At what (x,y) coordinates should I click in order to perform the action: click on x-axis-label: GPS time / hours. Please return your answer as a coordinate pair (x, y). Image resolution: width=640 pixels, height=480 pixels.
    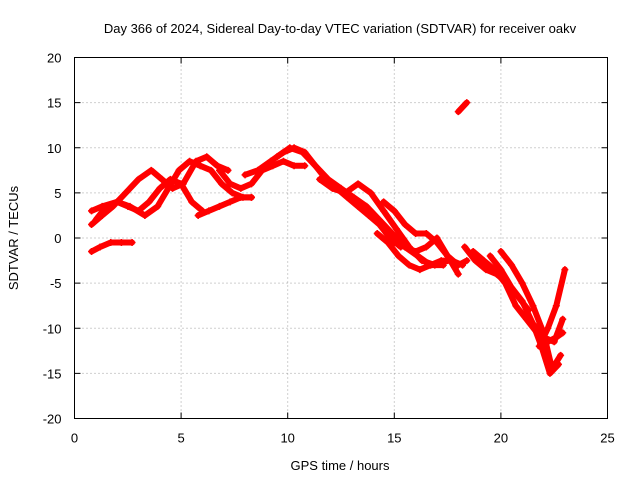
    Looking at the image, I should click on (340, 465).